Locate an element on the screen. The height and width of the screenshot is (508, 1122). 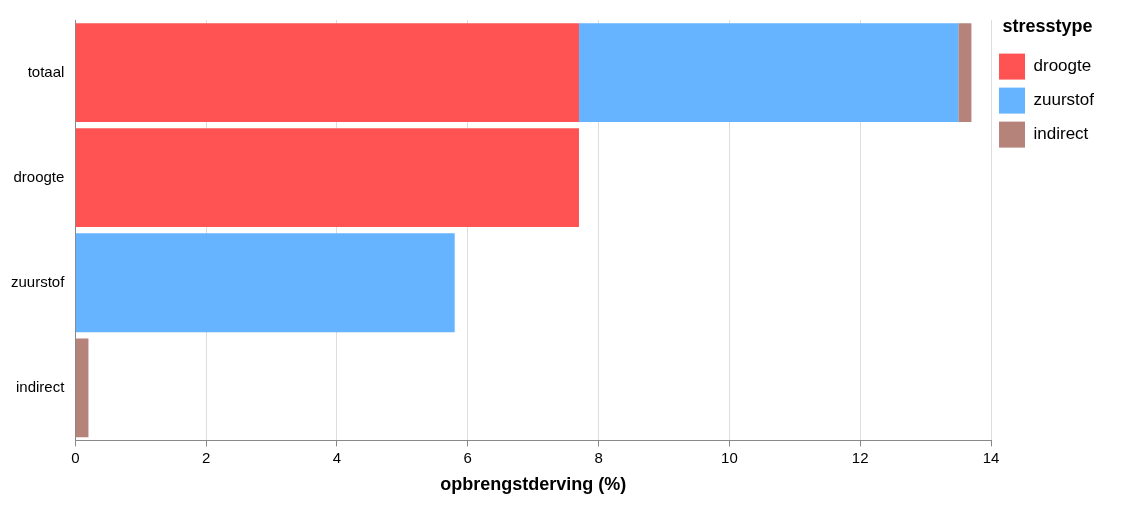
y-tick-label: totaal is located at coordinates (46, 71).